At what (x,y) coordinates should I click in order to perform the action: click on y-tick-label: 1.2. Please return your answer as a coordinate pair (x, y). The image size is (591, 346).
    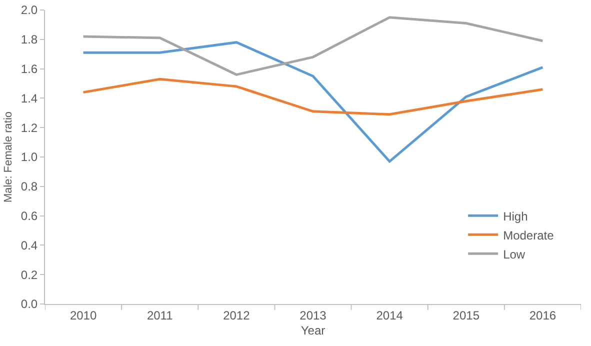
    Looking at the image, I should click on (29, 127).